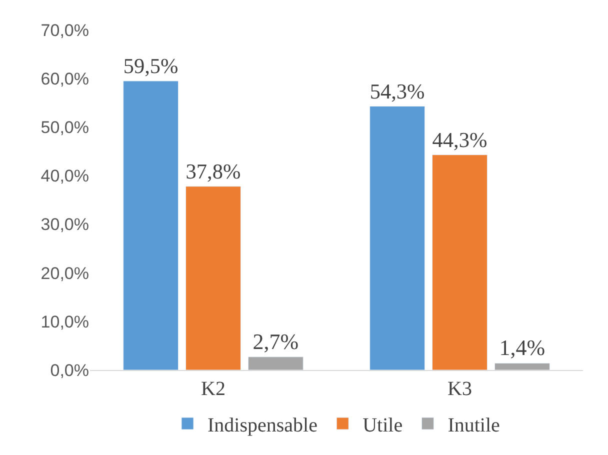  What do you see at coordinates (397, 91) in the screenshot?
I see `data-label: 54,3%` at bounding box center [397, 91].